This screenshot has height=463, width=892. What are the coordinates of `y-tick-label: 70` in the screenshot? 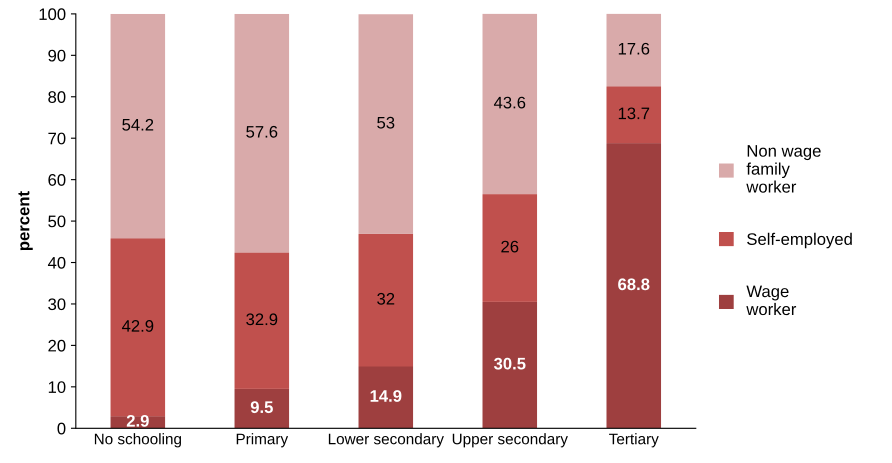 It's located at (57, 138).